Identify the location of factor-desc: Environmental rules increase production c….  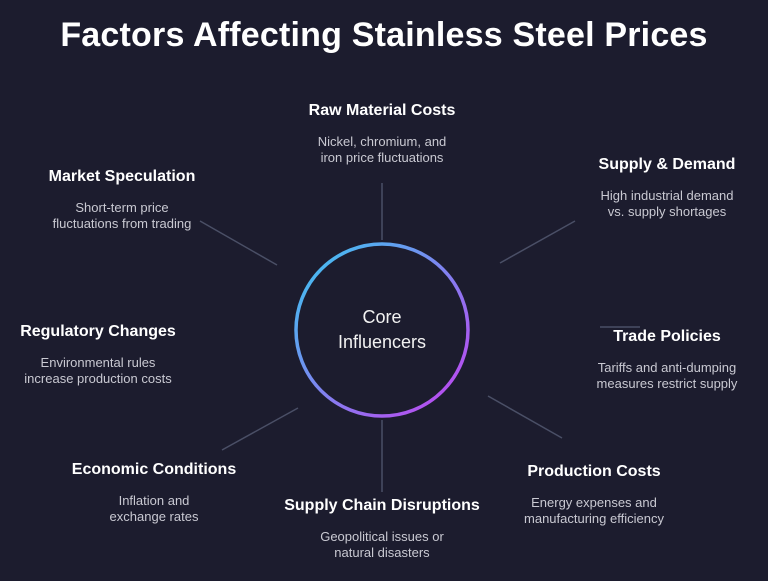
(98, 370).